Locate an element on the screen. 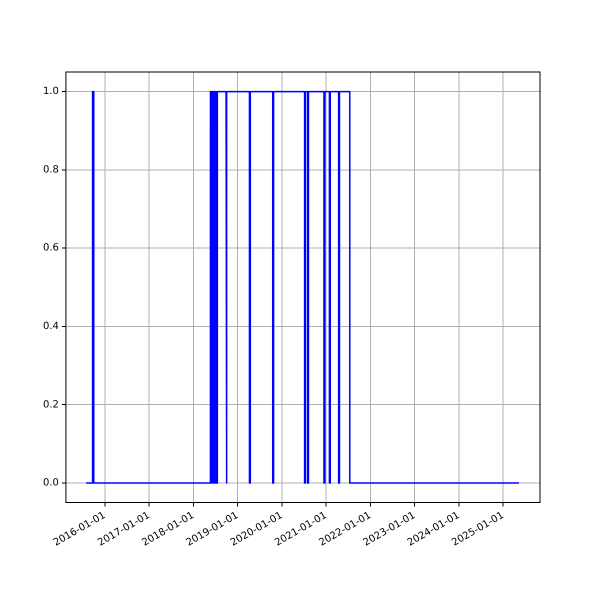 This screenshot has height=600, width=600. y-tick-label: 0.2 is located at coordinates (50, 404).